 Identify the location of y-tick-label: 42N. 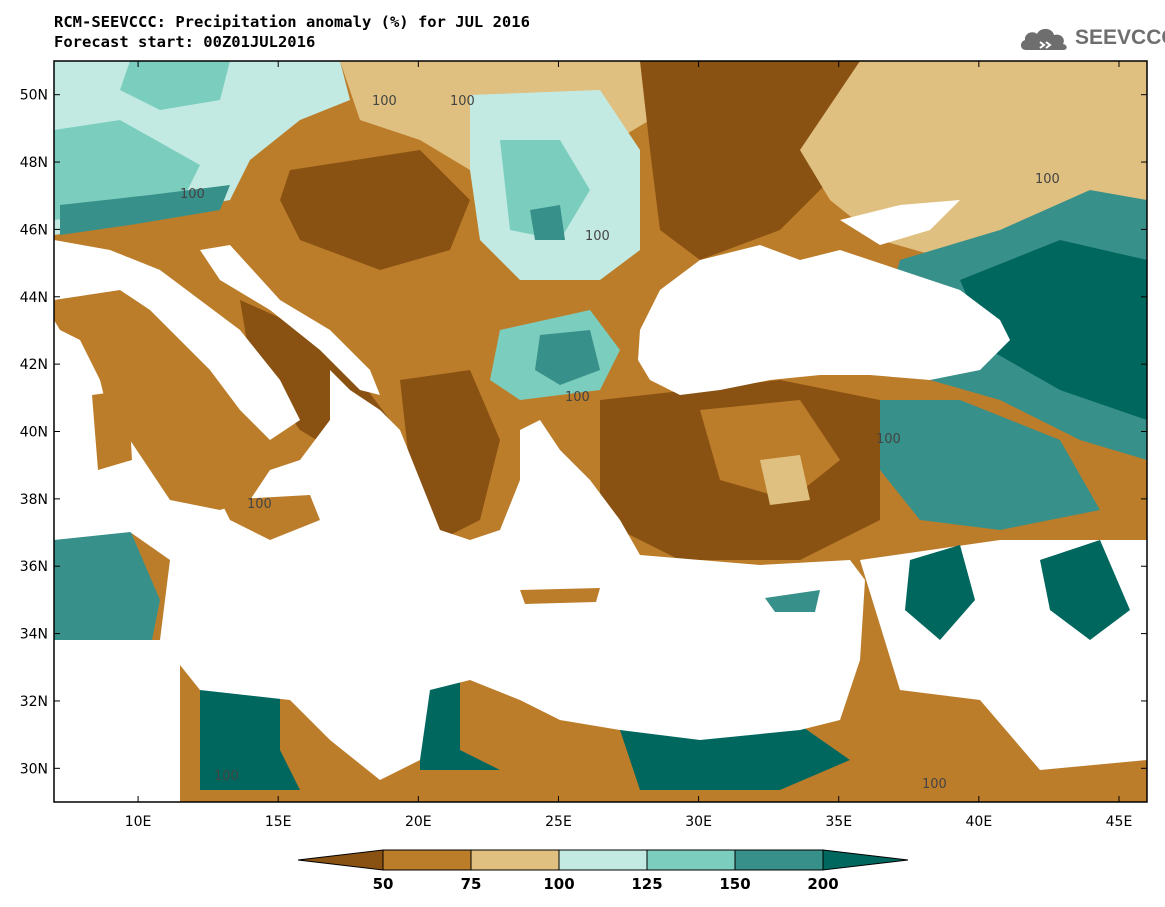
(34, 365).